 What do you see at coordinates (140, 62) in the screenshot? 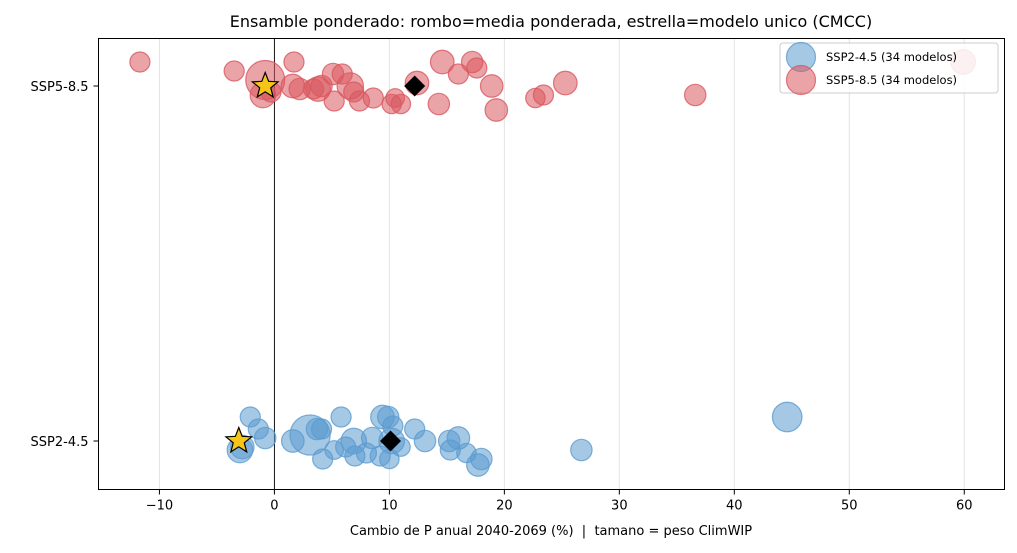
I see `data-point-SSP5-8.5-0` at bounding box center [140, 62].